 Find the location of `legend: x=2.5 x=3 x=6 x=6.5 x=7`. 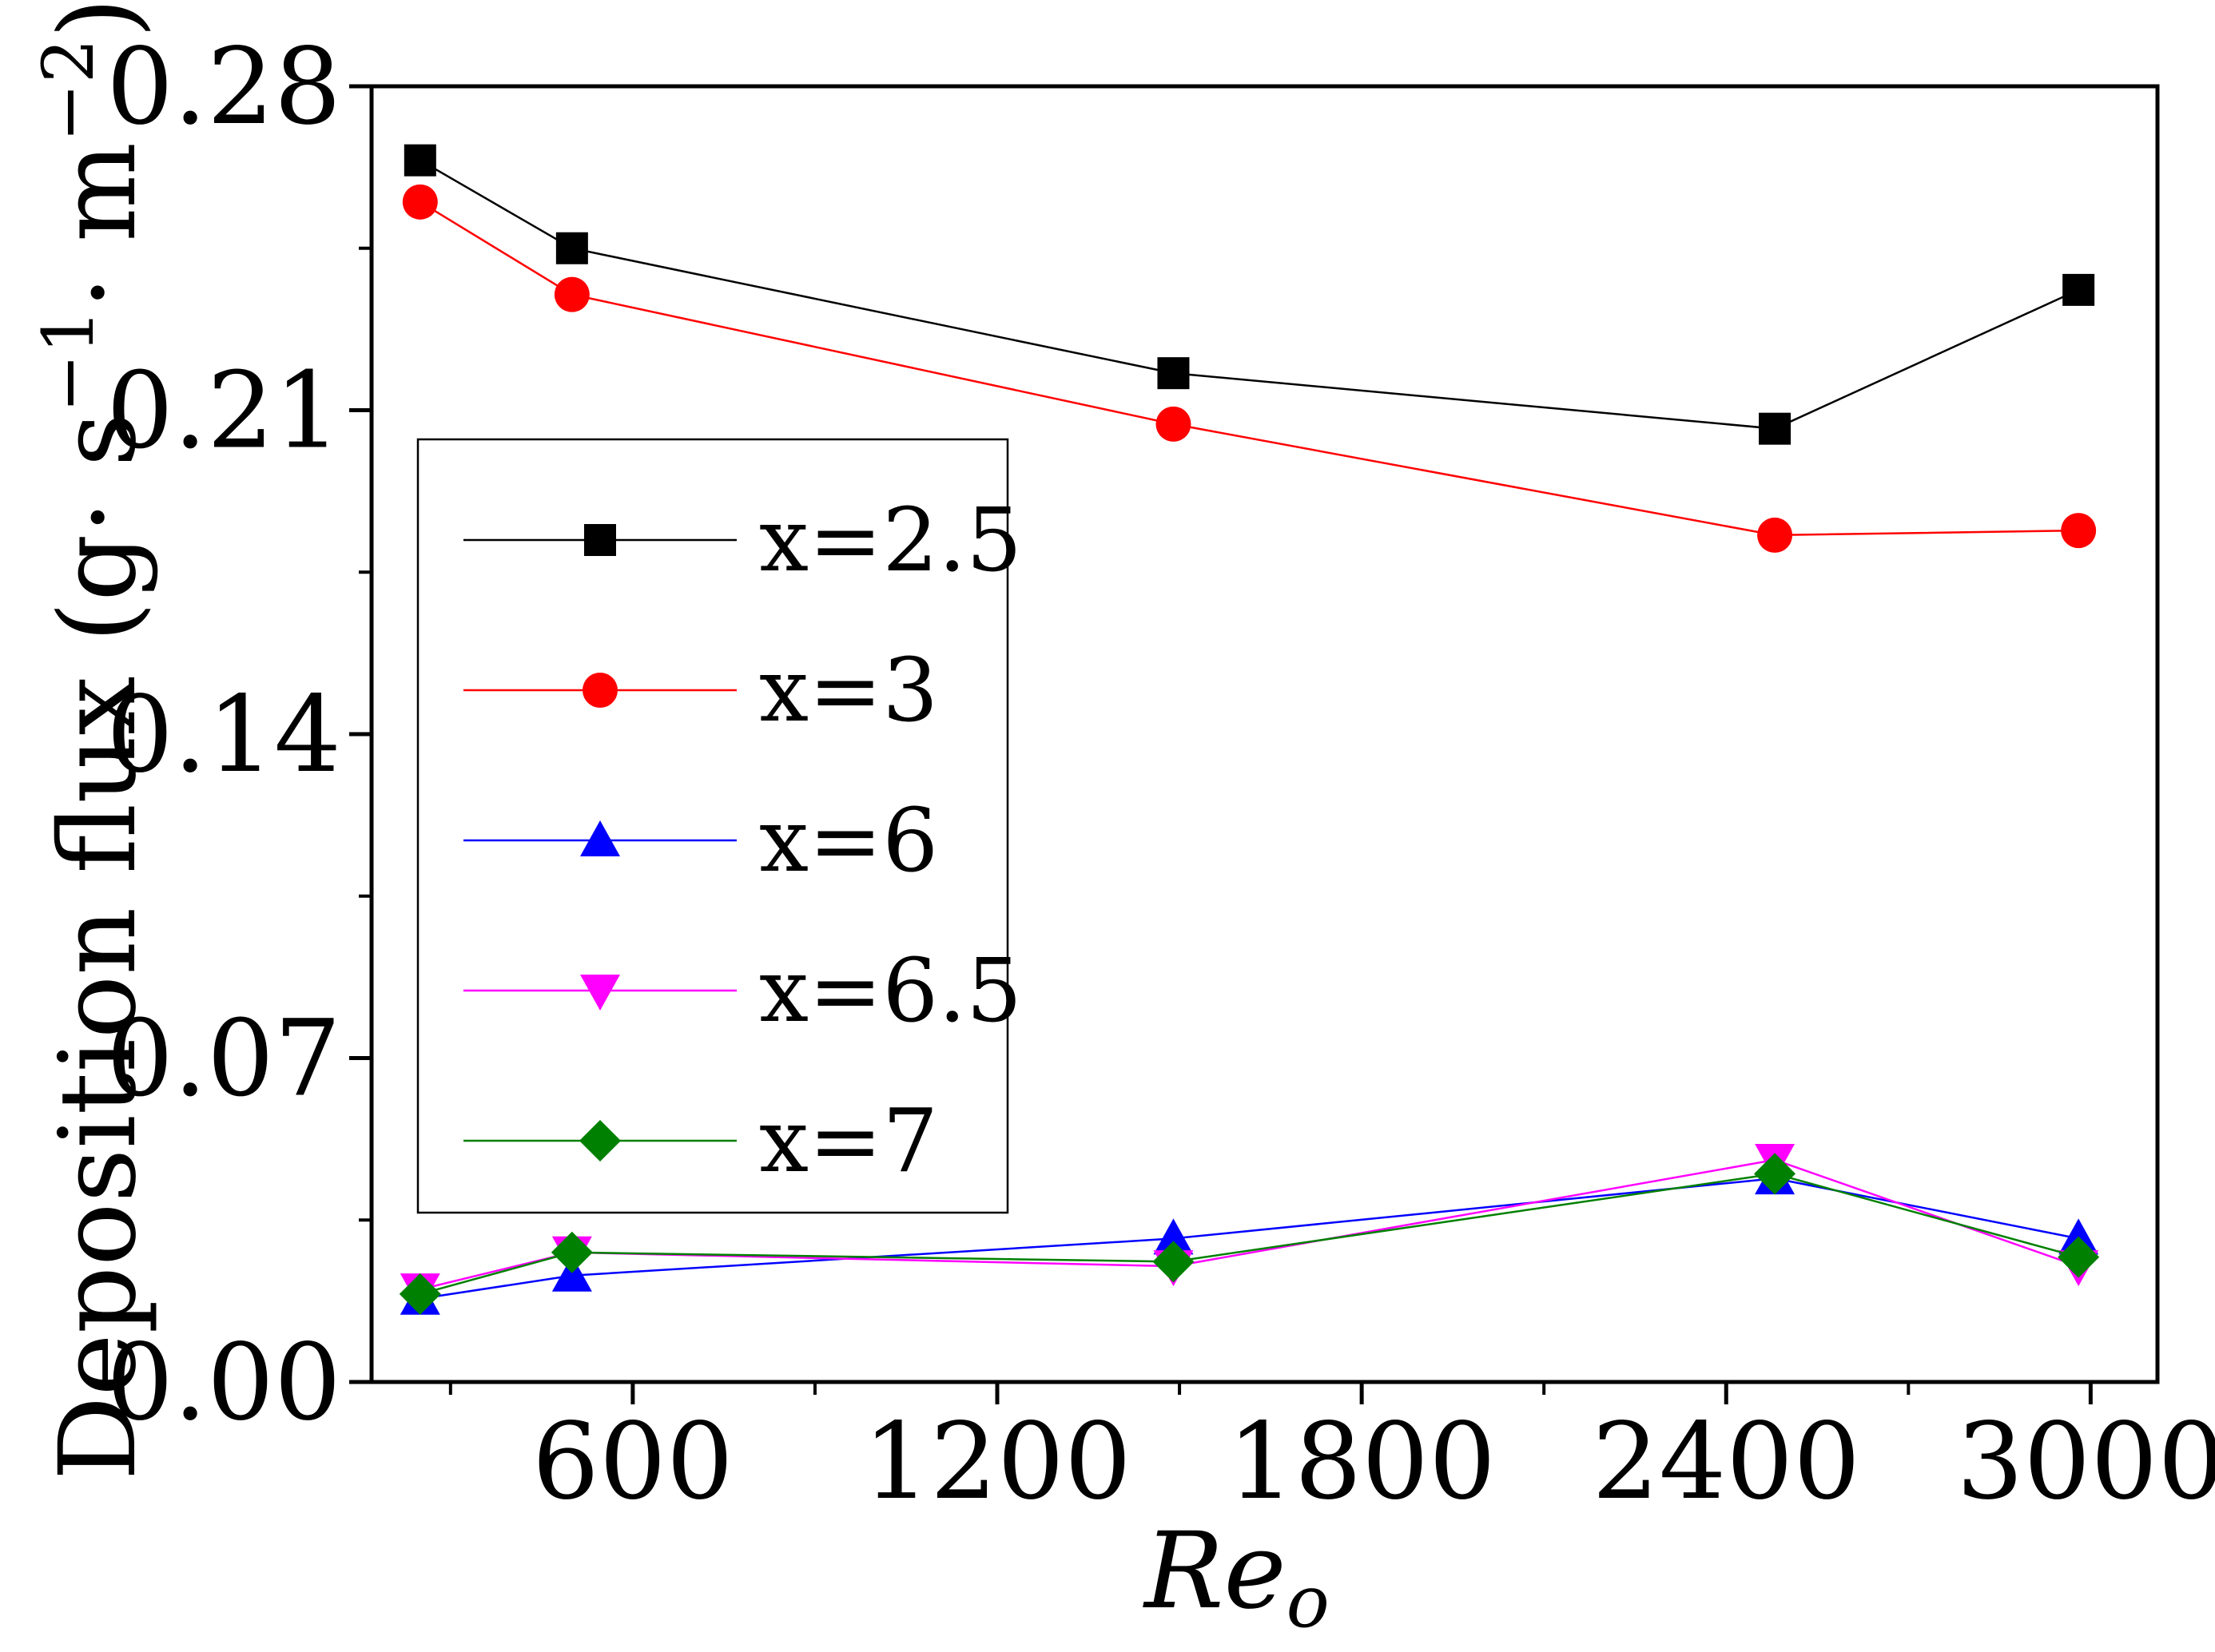

legend: x=2.5 x=3 x=6 x=6.5 x=7 is located at coordinates (719, 826).